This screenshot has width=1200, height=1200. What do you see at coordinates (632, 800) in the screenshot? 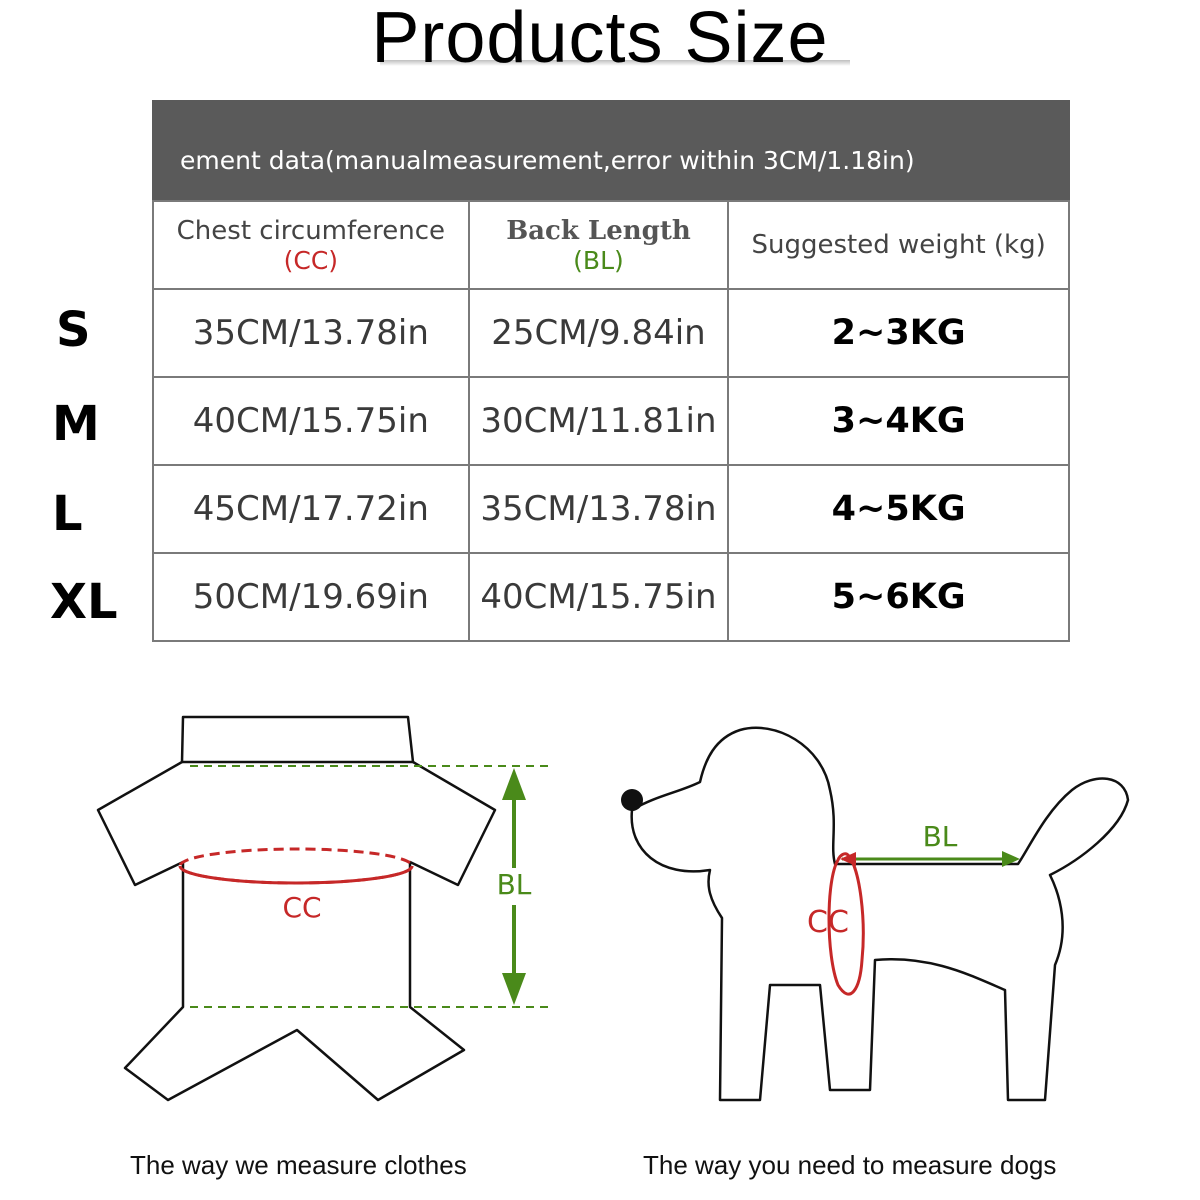
I see `dog-nose-icon` at bounding box center [632, 800].